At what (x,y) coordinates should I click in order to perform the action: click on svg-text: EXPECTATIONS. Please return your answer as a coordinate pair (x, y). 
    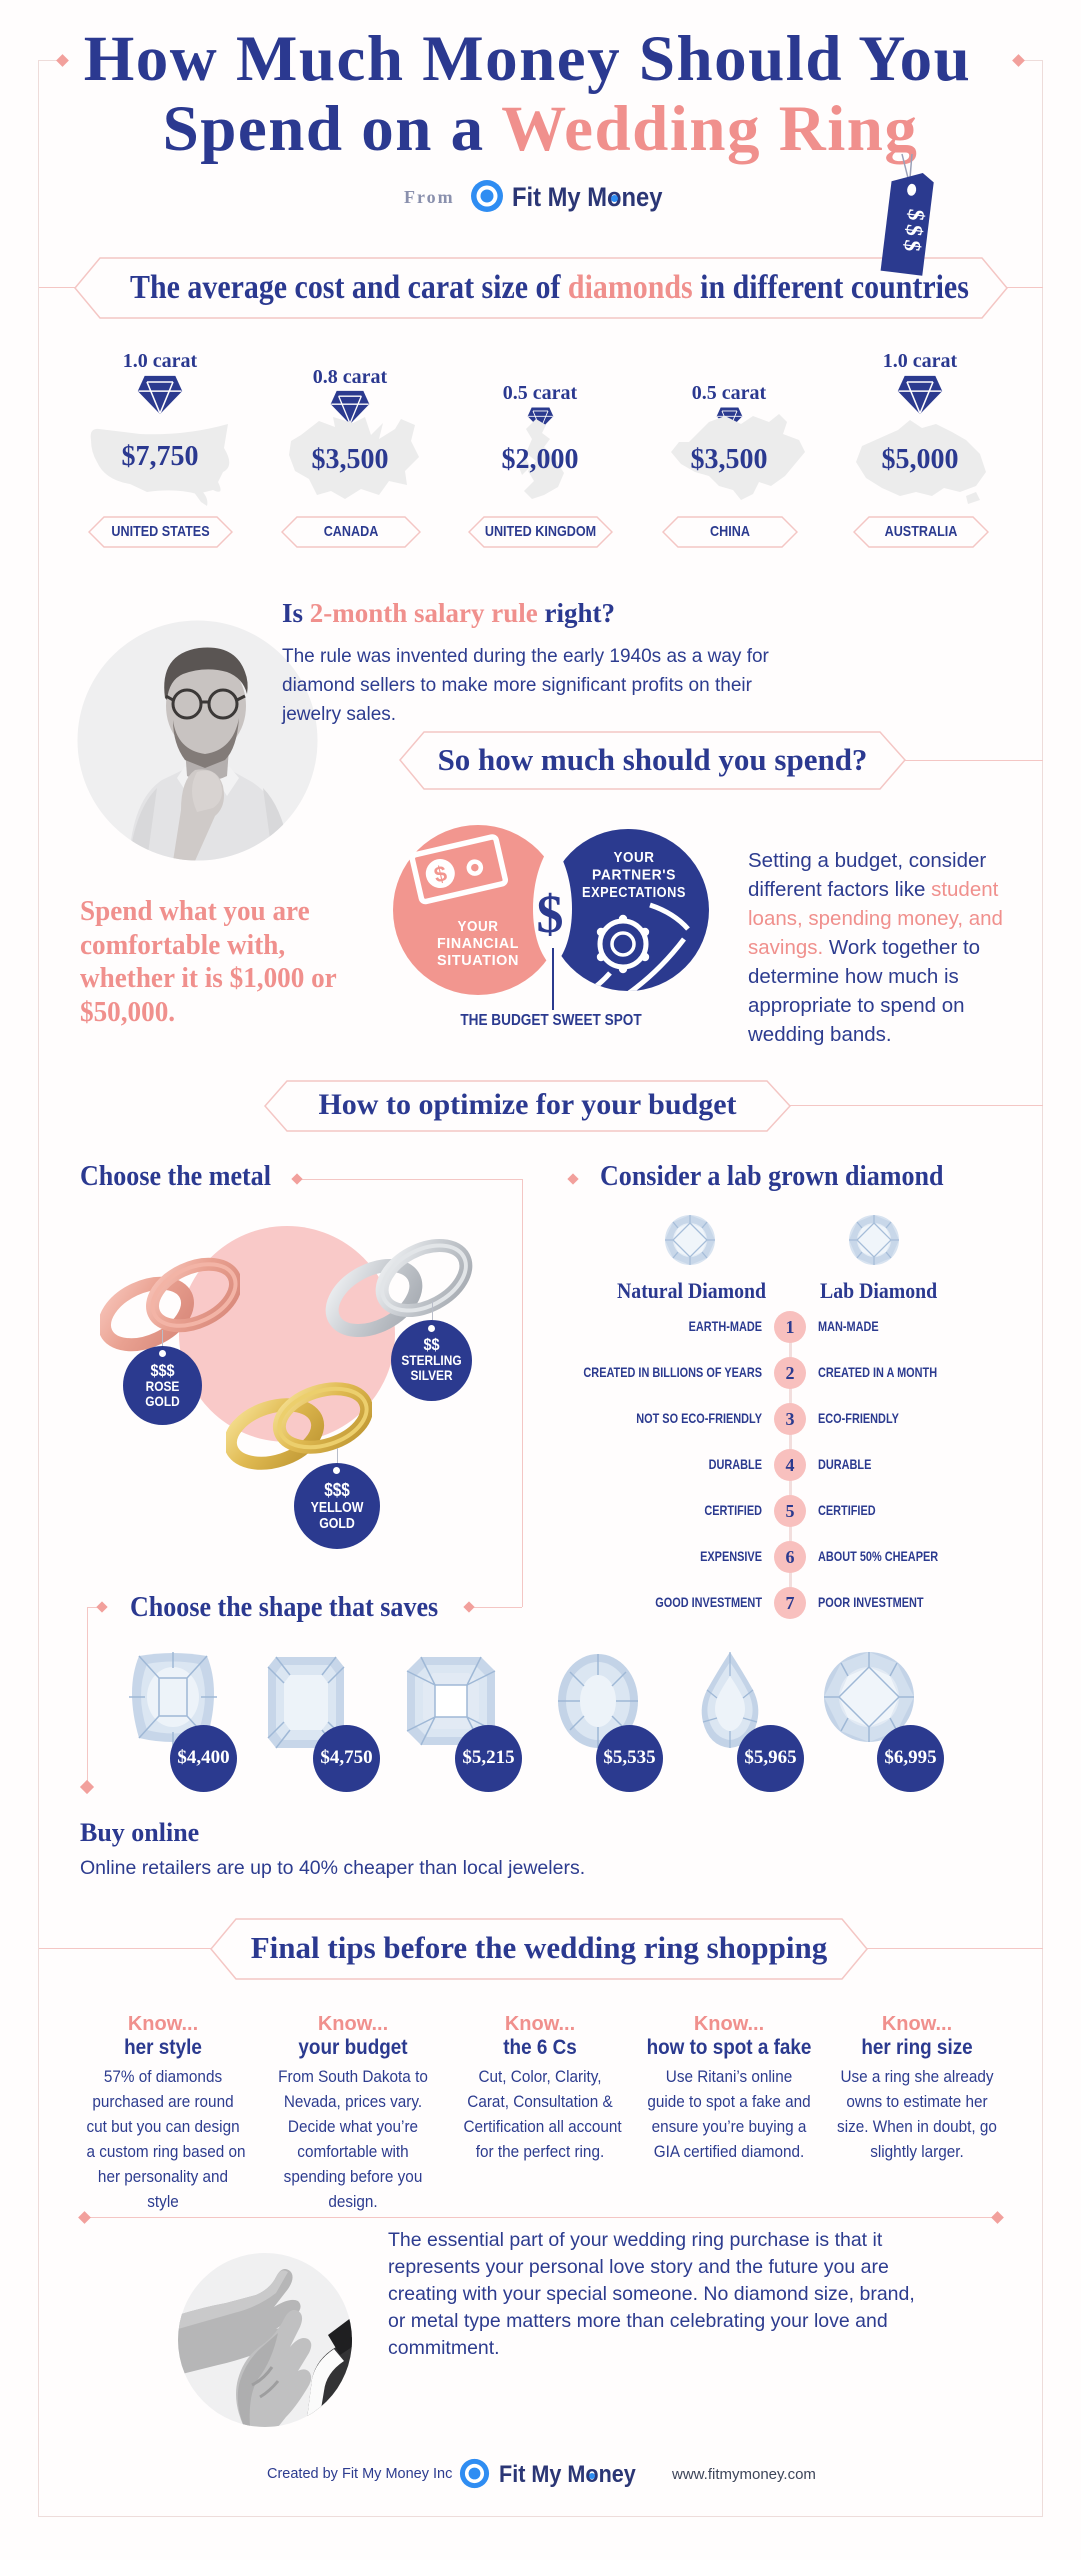
    Looking at the image, I should click on (634, 893).